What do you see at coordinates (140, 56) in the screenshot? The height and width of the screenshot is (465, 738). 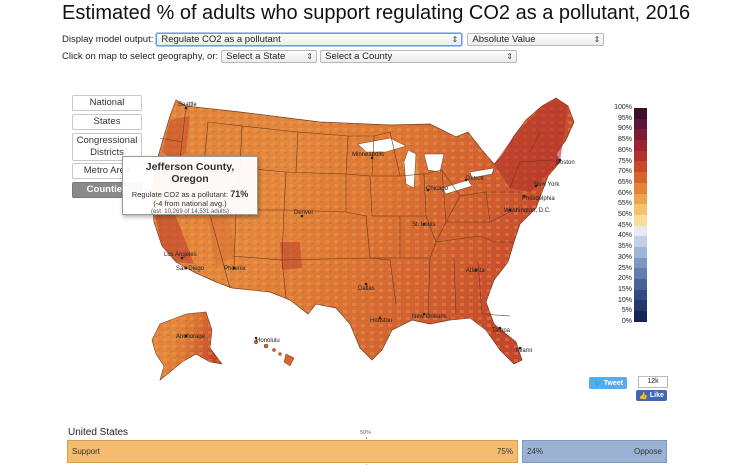 I see `click-label: Click on map to select geography, or:` at bounding box center [140, 56].